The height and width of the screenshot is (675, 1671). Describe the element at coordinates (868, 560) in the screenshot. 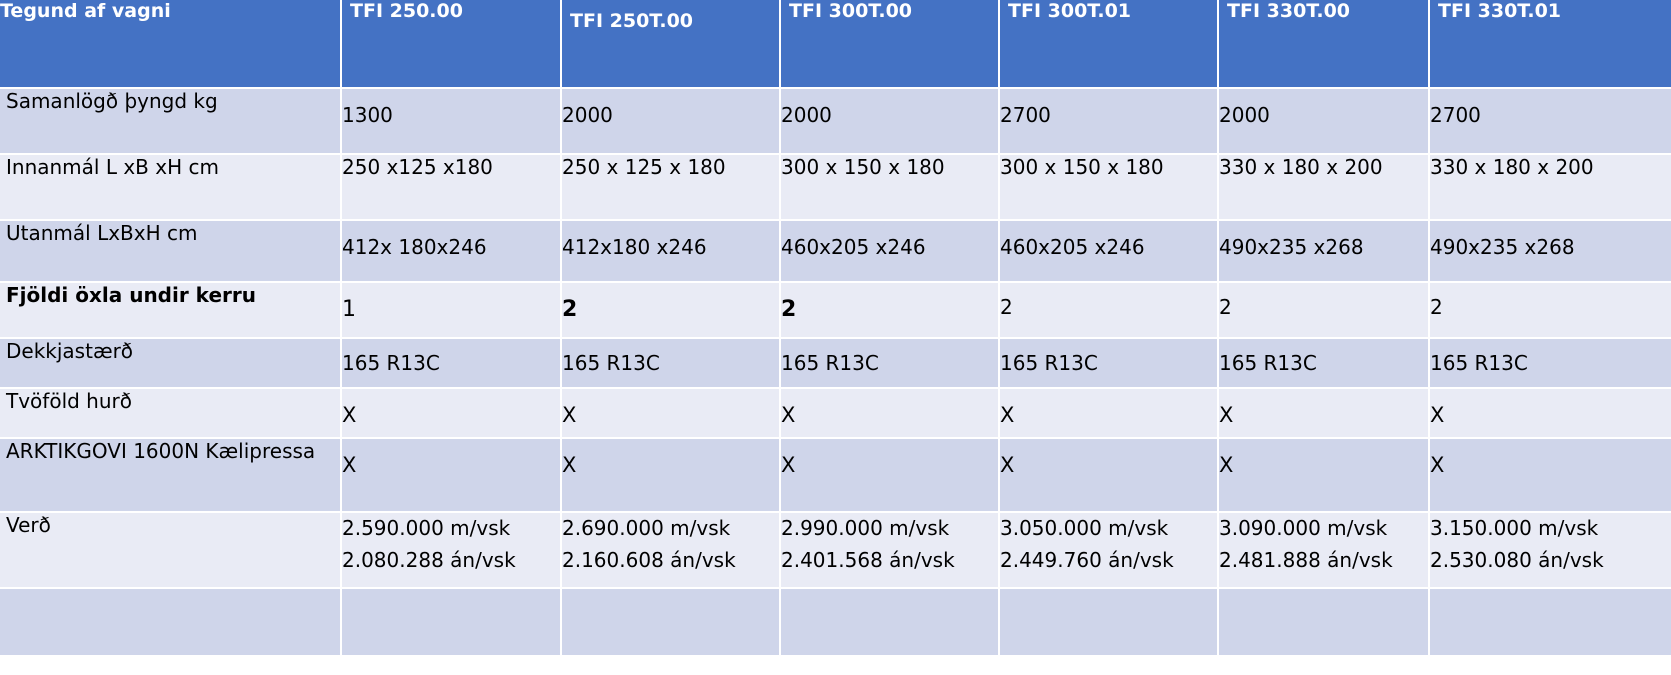

I see `price-without-vat: 2.401.568 án/vsk` at that location.